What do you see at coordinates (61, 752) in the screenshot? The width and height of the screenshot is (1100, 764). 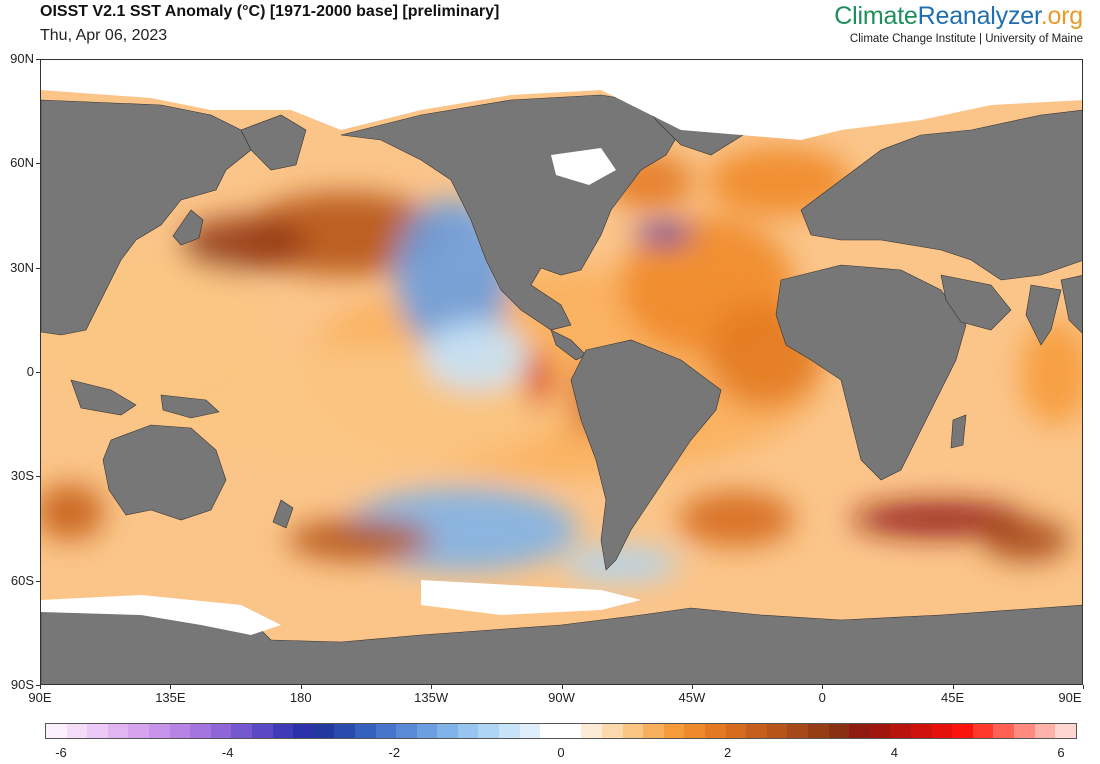 I see `colorbar-tick-label: -6` at bounding box center [61, 752].